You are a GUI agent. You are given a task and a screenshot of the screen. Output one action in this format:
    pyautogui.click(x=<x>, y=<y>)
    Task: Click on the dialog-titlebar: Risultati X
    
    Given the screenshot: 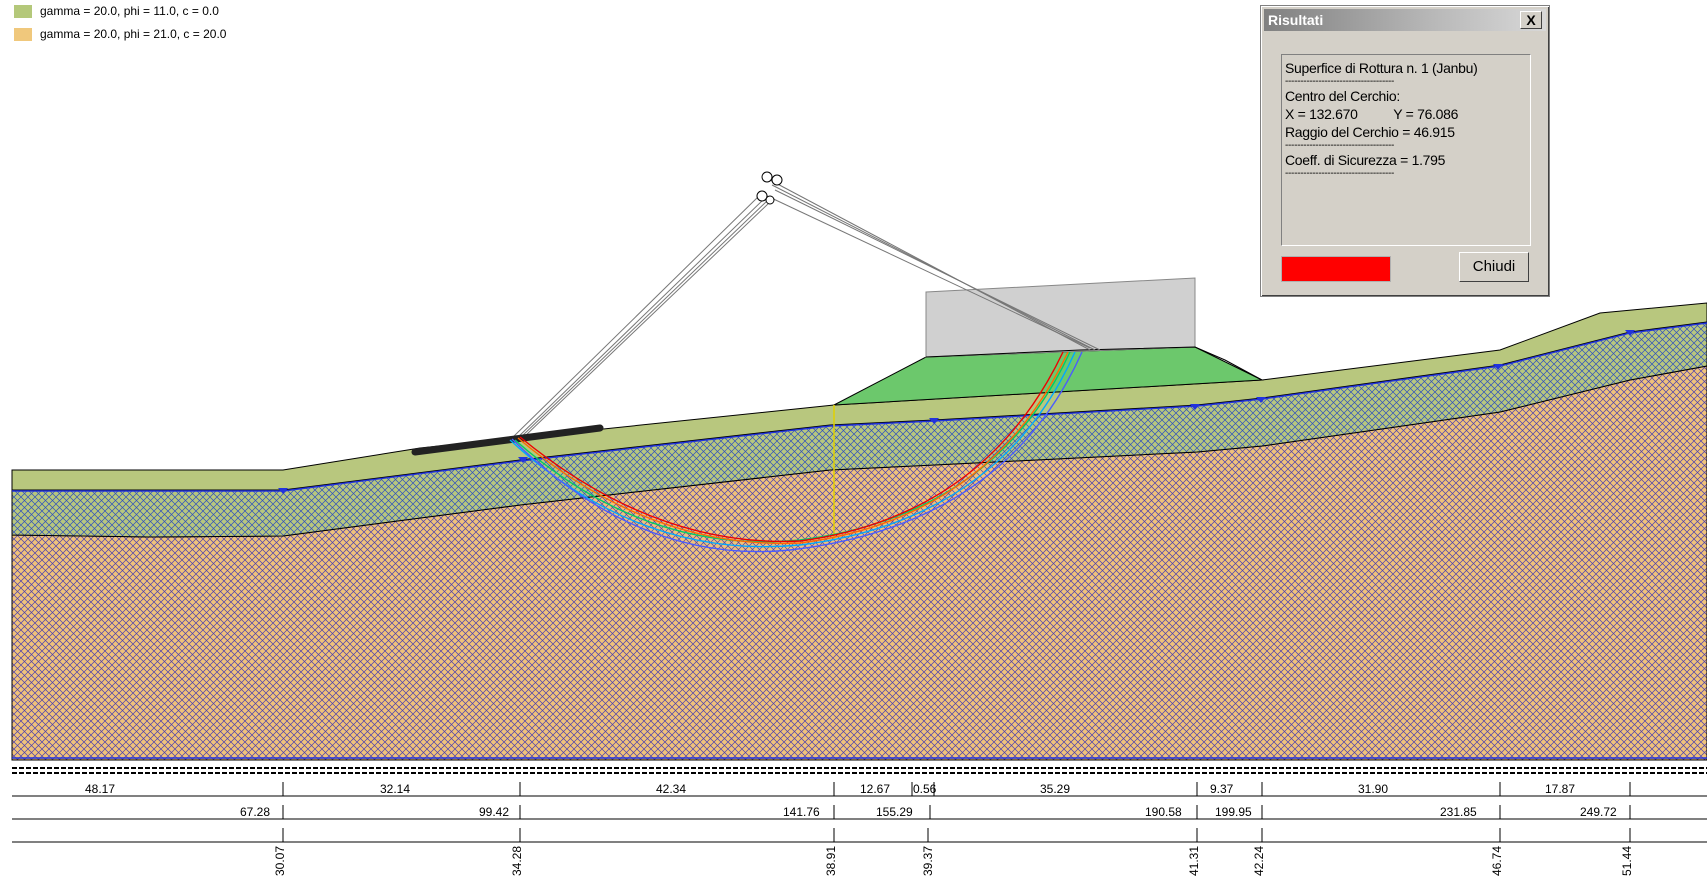 What is the action you would take?
    pyautogui.click(x=1405, y=20)
    